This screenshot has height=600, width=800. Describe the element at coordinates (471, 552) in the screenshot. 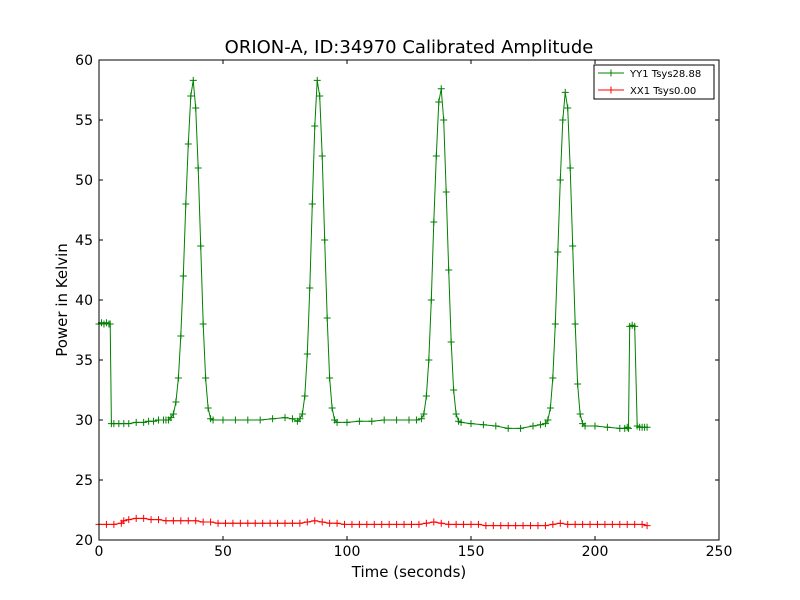

I see `x-tick-label: 150` at that location.